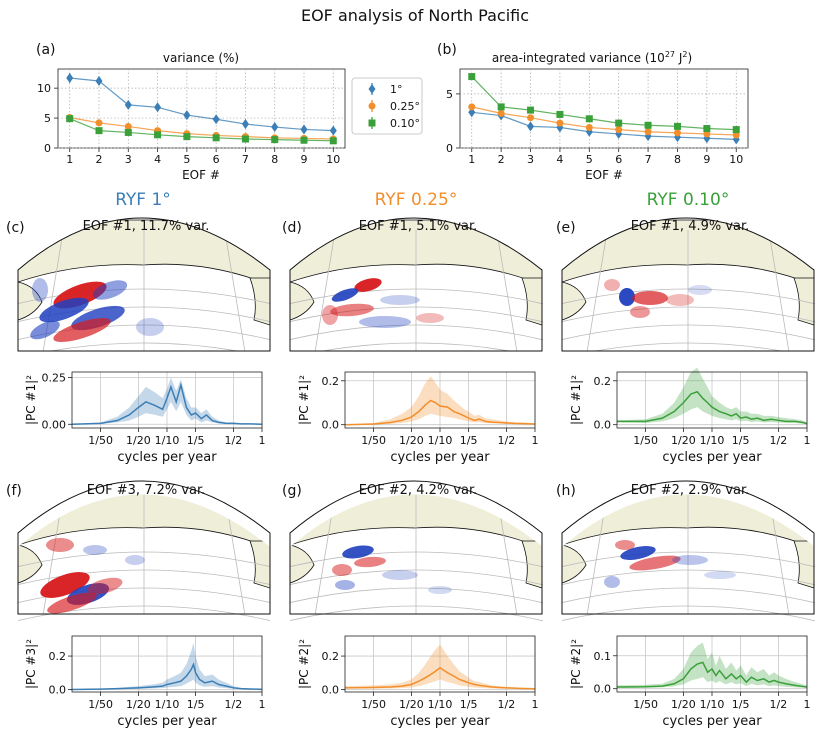 The image size is (831, 732). What do you see at coordinates (191, 117) in the screenshot?
I see `plot-area-a: 1 2 3 4 5 6 7 8 9 10 0 5 10` at bounding box center [191, 117].